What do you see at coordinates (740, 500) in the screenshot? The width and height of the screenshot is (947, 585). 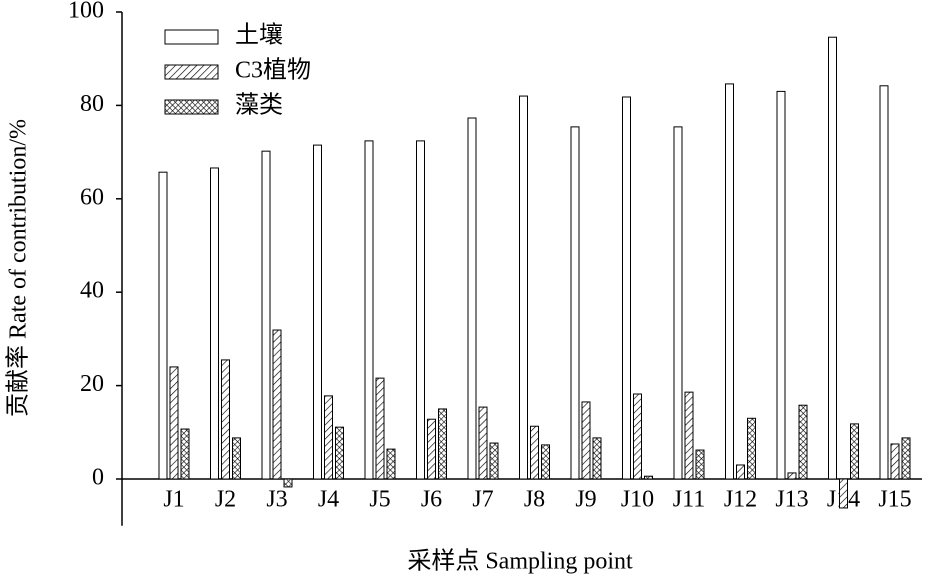 I see `x-tick-label: J12` at bounding box center [740, 500].